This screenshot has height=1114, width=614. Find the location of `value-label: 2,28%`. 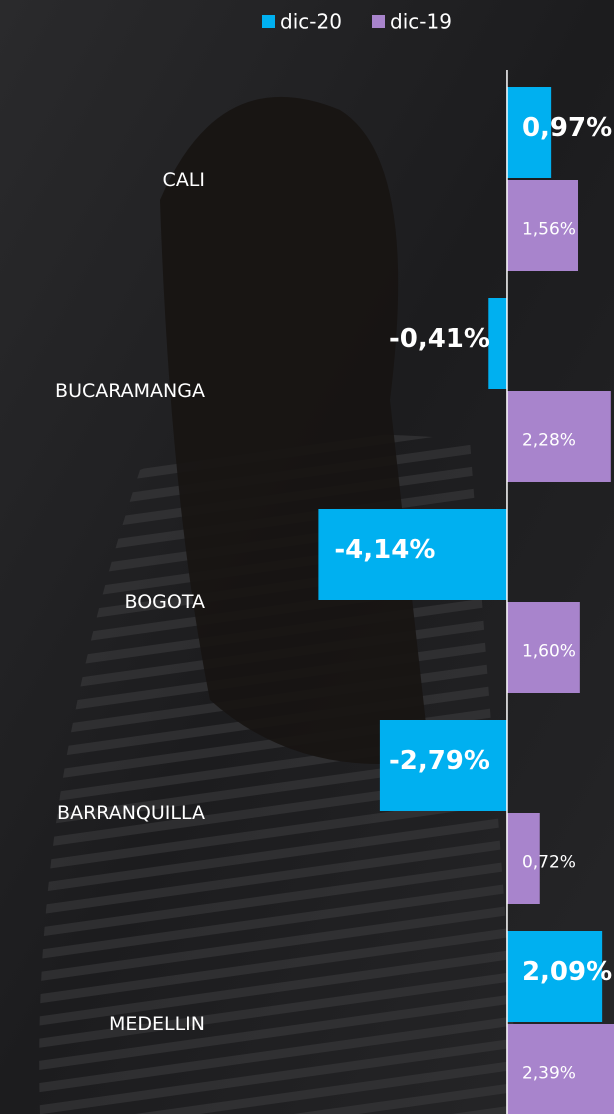

value-label: 2,28% is located at coordinates (549, 441).